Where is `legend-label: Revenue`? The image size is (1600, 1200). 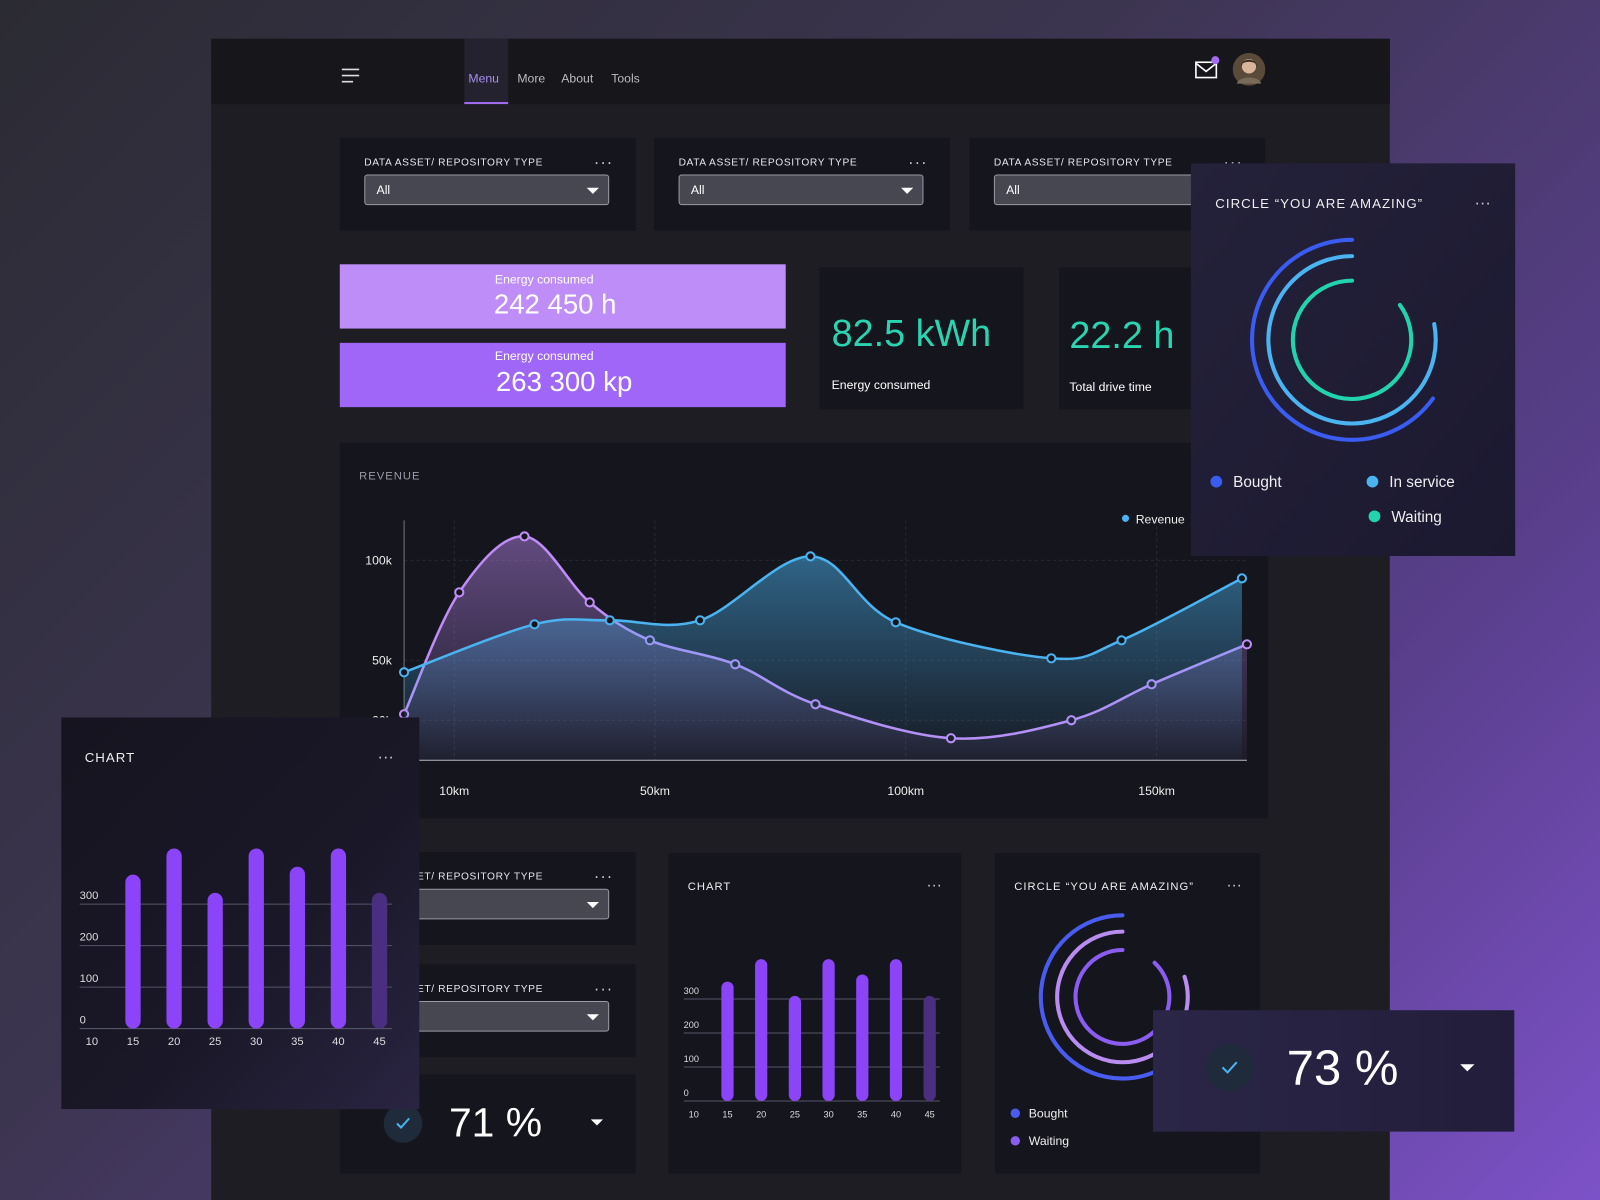 legend-label: Revenue is located at coordinates (1160, 519).